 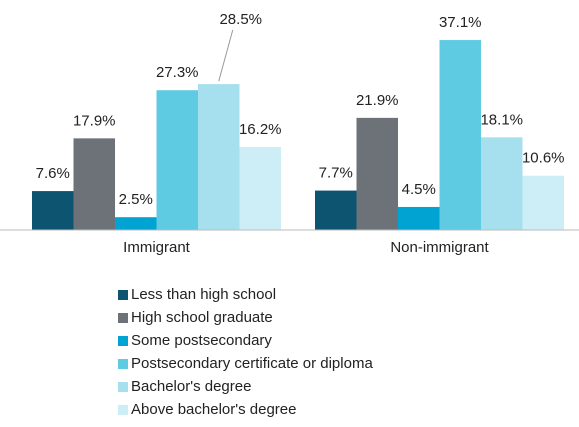 I want to click on data-label: 16.2%, so click(x=260, y=129).